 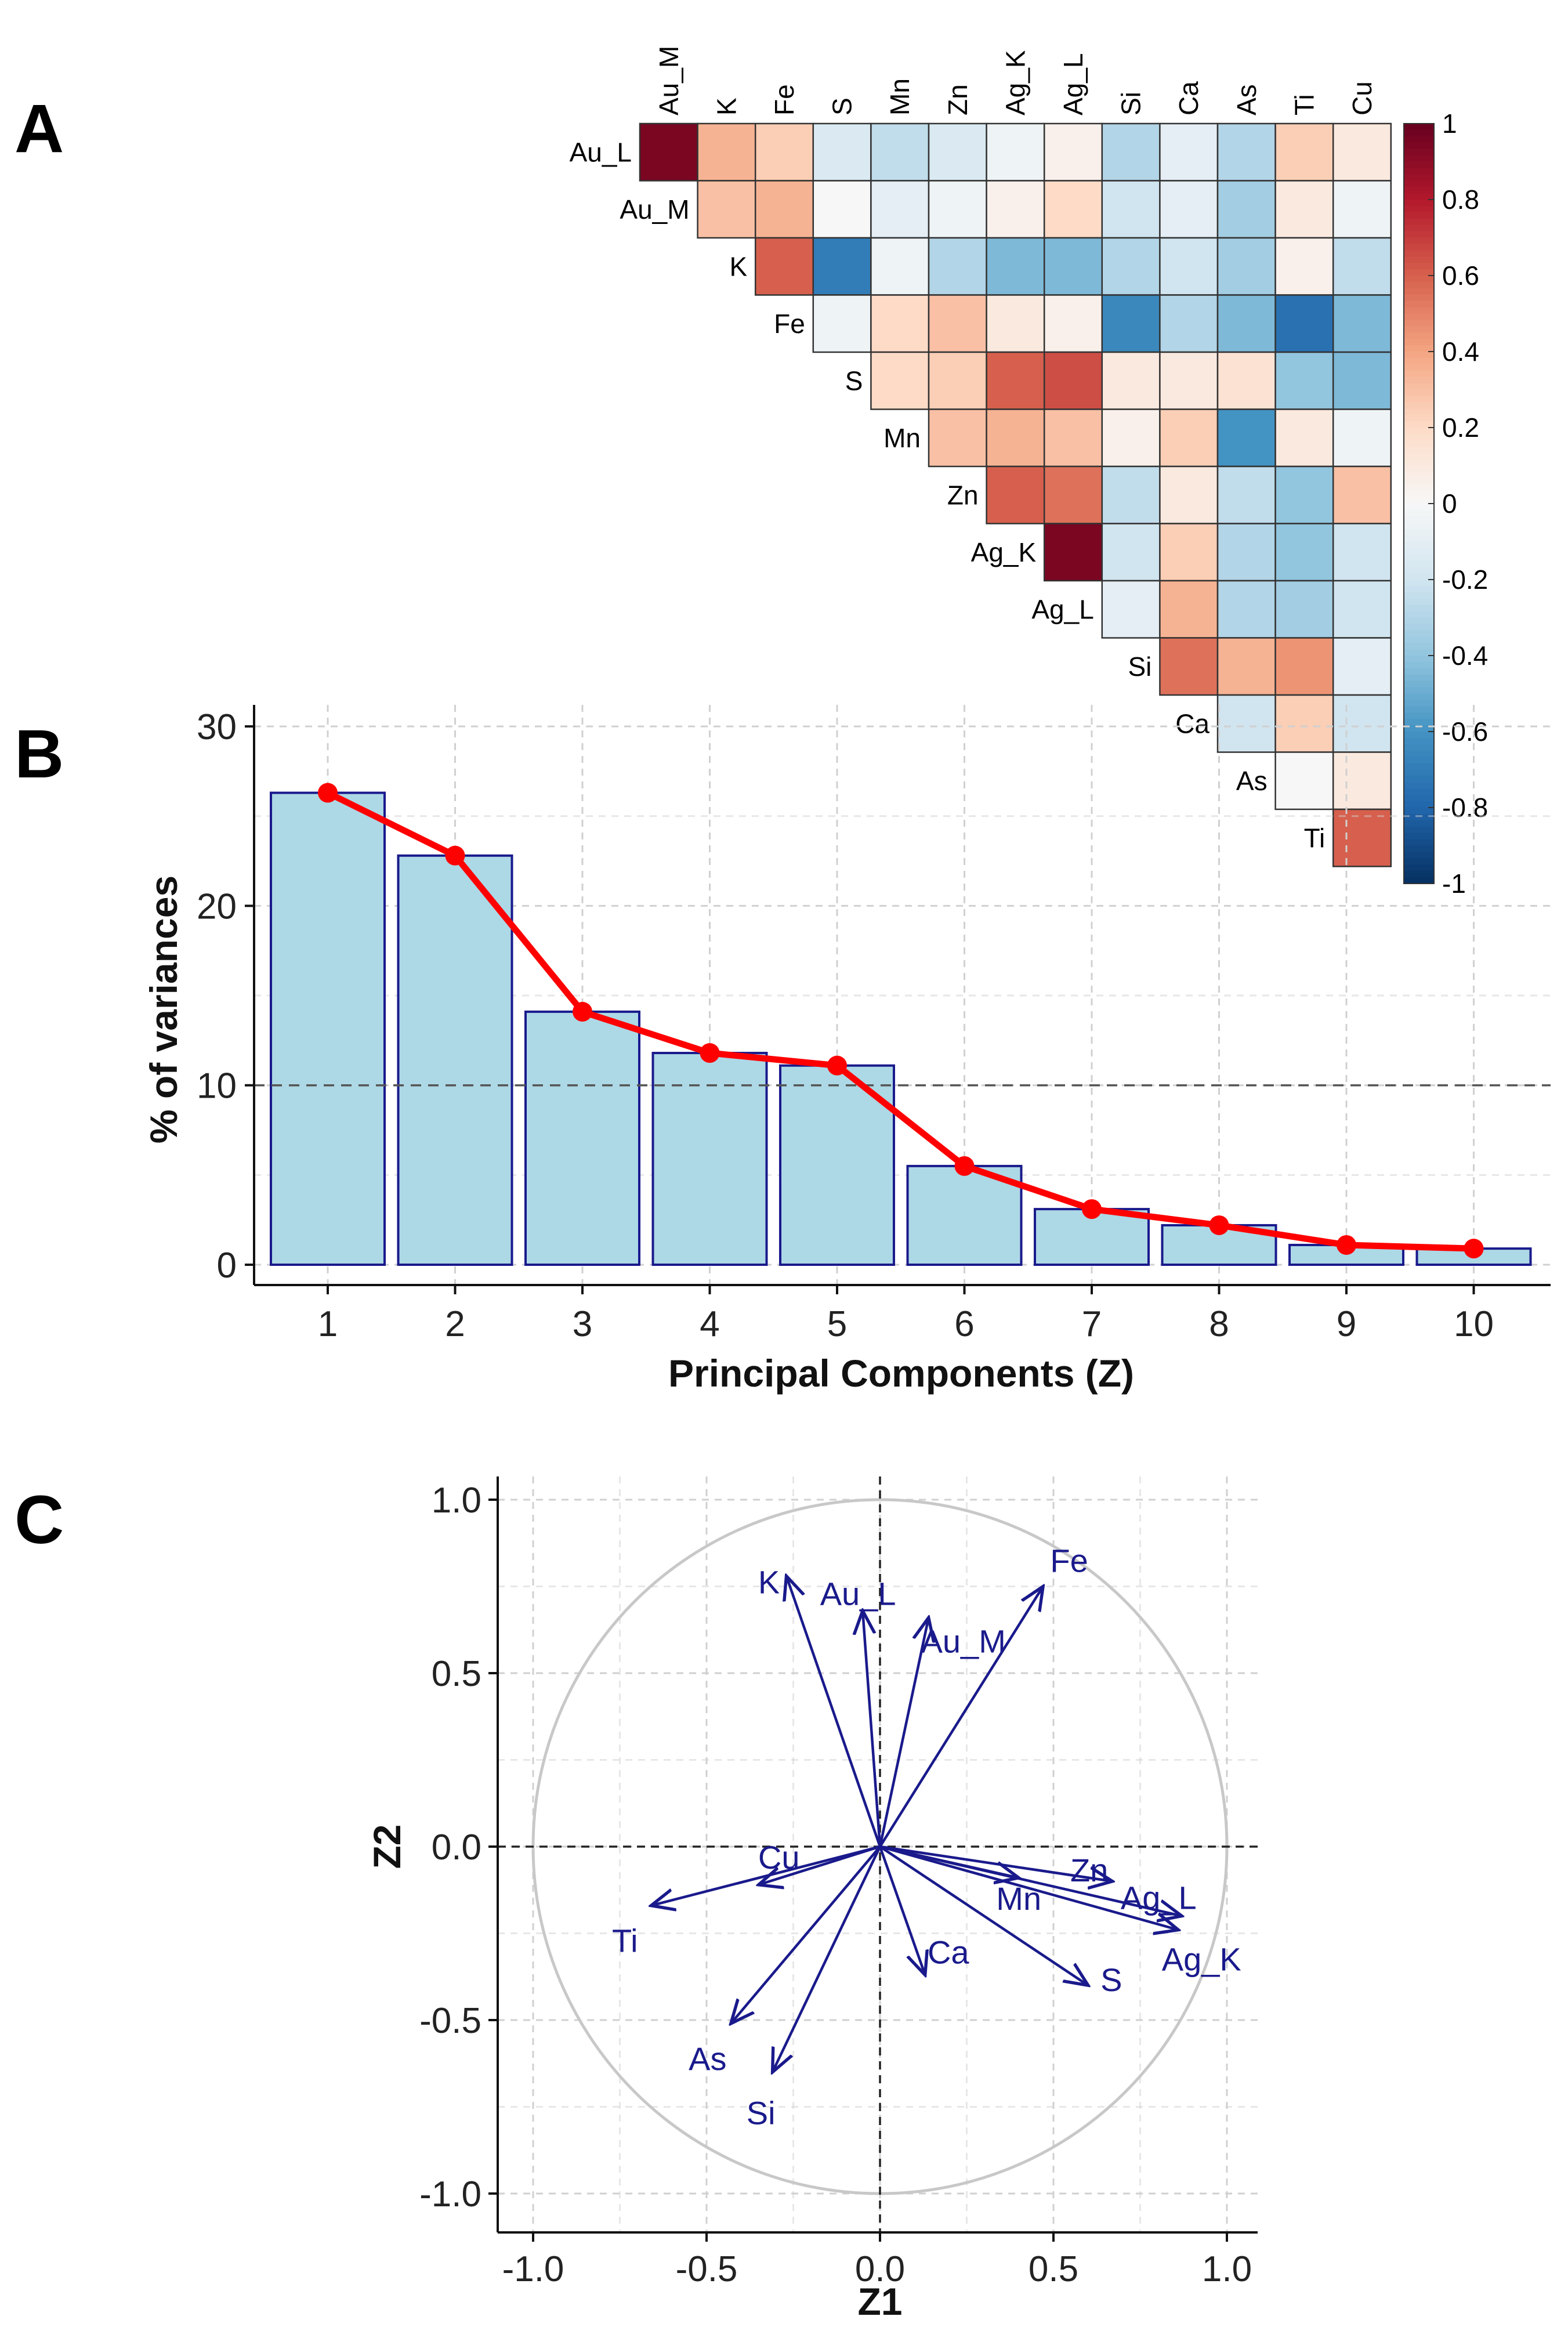 What do you see at coordinates (1362, 98) in the screenshot?
I see `heatmap-col-label-Cu: Cu` at bounding box center [1362, 98].